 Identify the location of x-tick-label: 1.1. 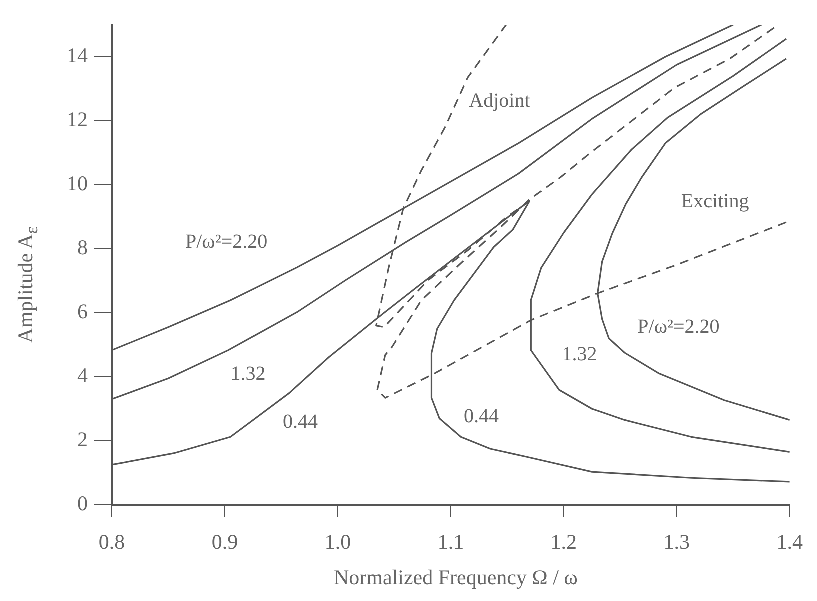
(451, 542).